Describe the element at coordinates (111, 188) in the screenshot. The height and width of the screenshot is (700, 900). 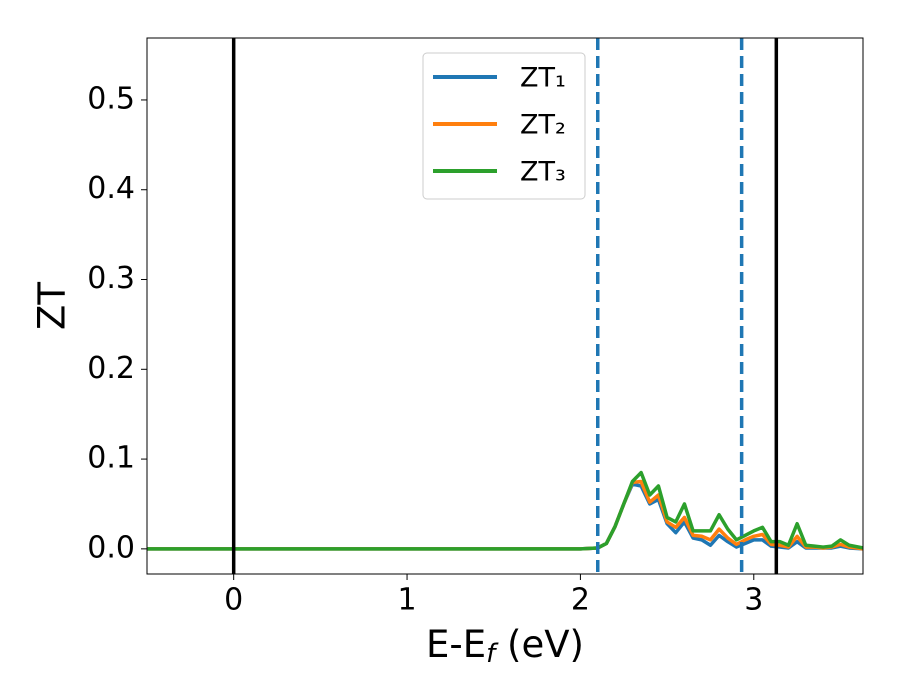
I see `y-tick-label: 0.4` at that location.